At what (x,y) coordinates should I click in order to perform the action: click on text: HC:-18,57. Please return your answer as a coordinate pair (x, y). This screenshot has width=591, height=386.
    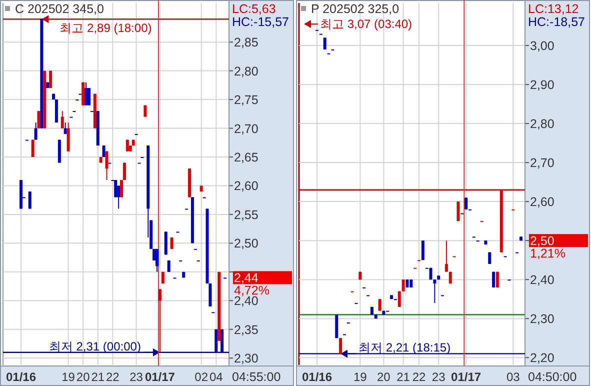
    Looking at the image, I should click on (557, 22).